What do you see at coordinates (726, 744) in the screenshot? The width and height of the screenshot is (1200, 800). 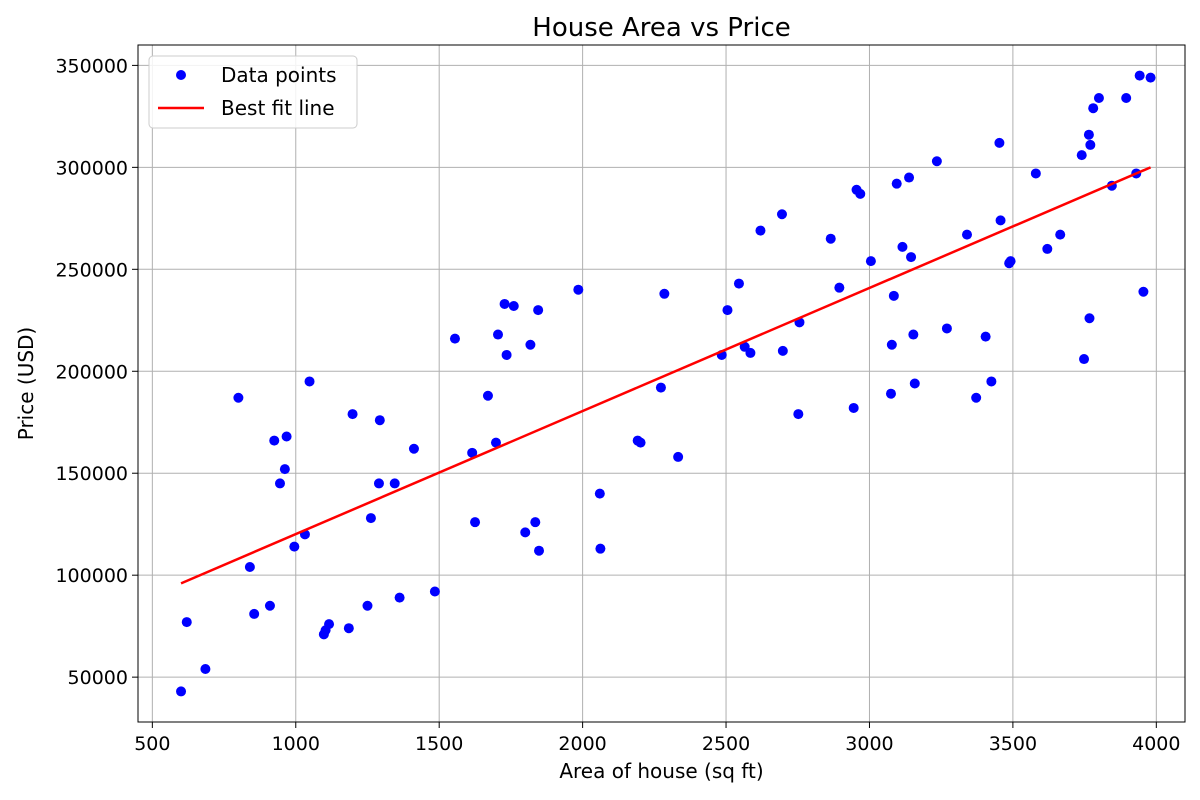 I see `x-tick-label: 2500` at bounding box center [726, 744].